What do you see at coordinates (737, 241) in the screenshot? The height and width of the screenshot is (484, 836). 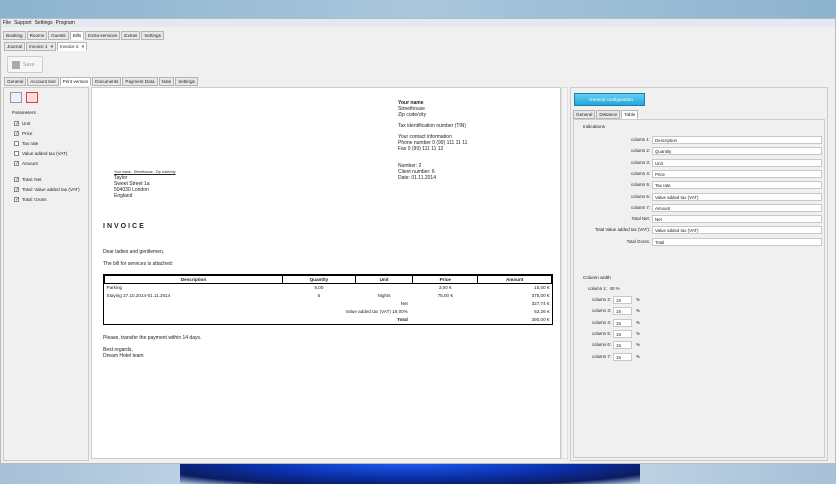 I see `indication-input: Total` at bounding box center [737, 241].